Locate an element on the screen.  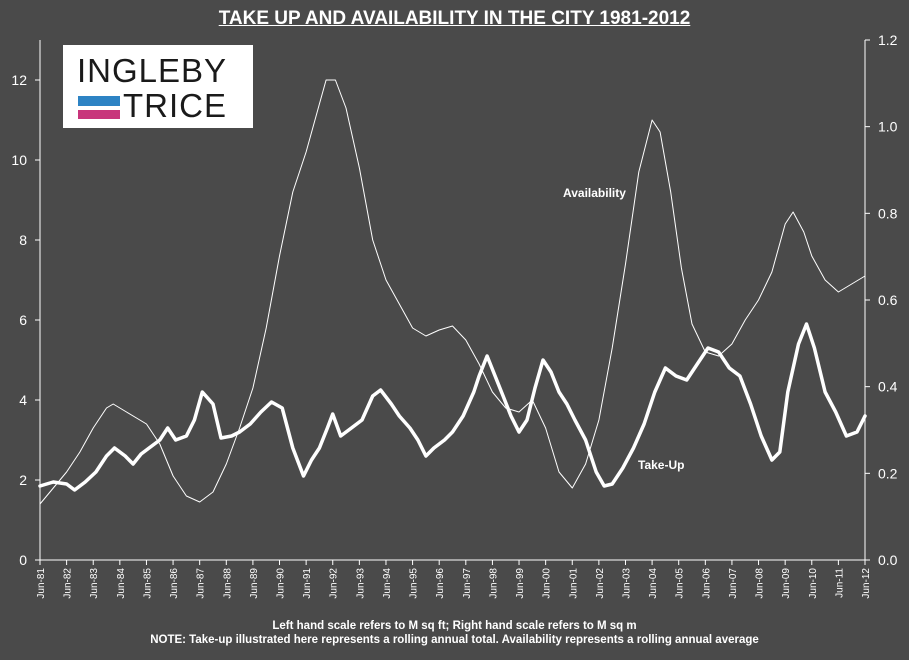
right-tick-label: 1.0 is located at coordinates (888, 127).